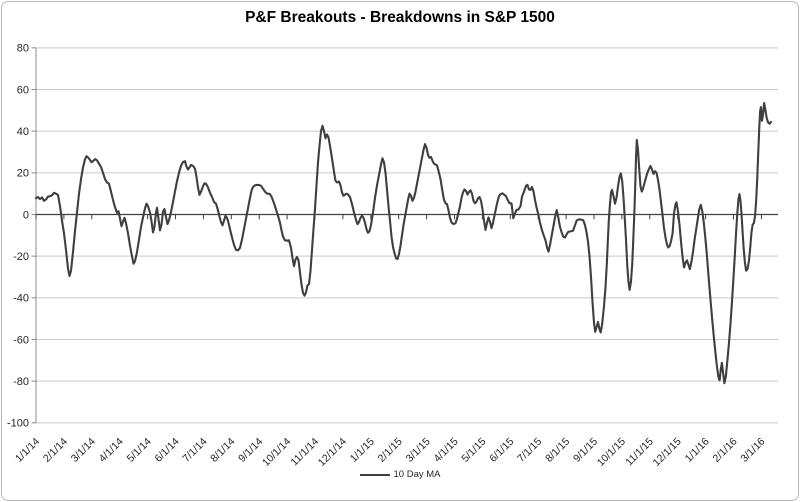  What do you see at coordinates (390, 450) in the screenshot?
I see `x-axis-label: 2/1/15` at bounding box center [390, 450].